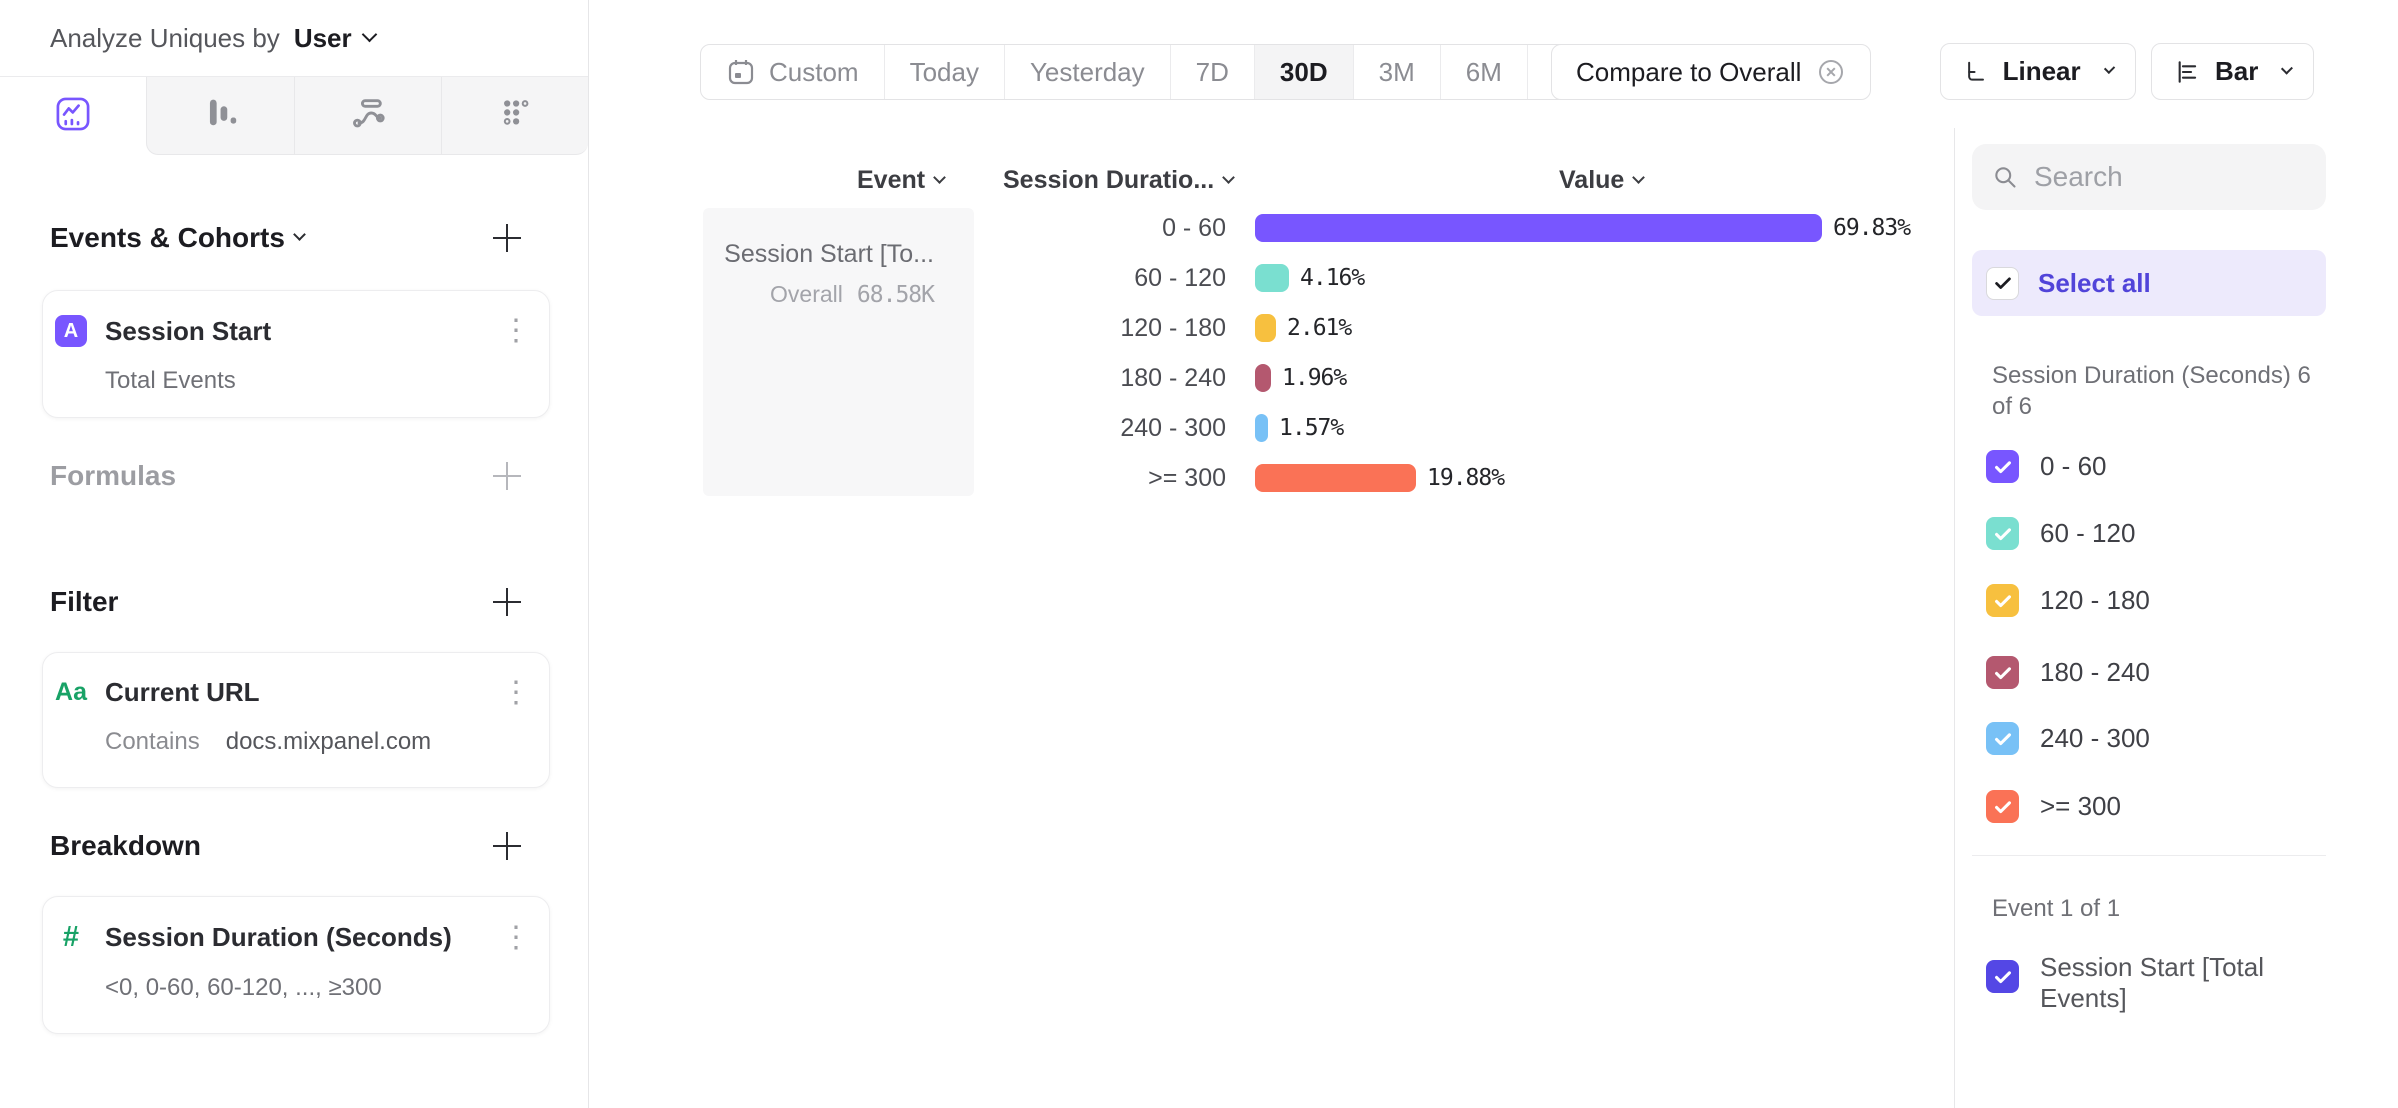 The image size is (2398, 1108). Describe the element at coordinates (367, 116) in the screenshot. I see `tab-flows` at that location.